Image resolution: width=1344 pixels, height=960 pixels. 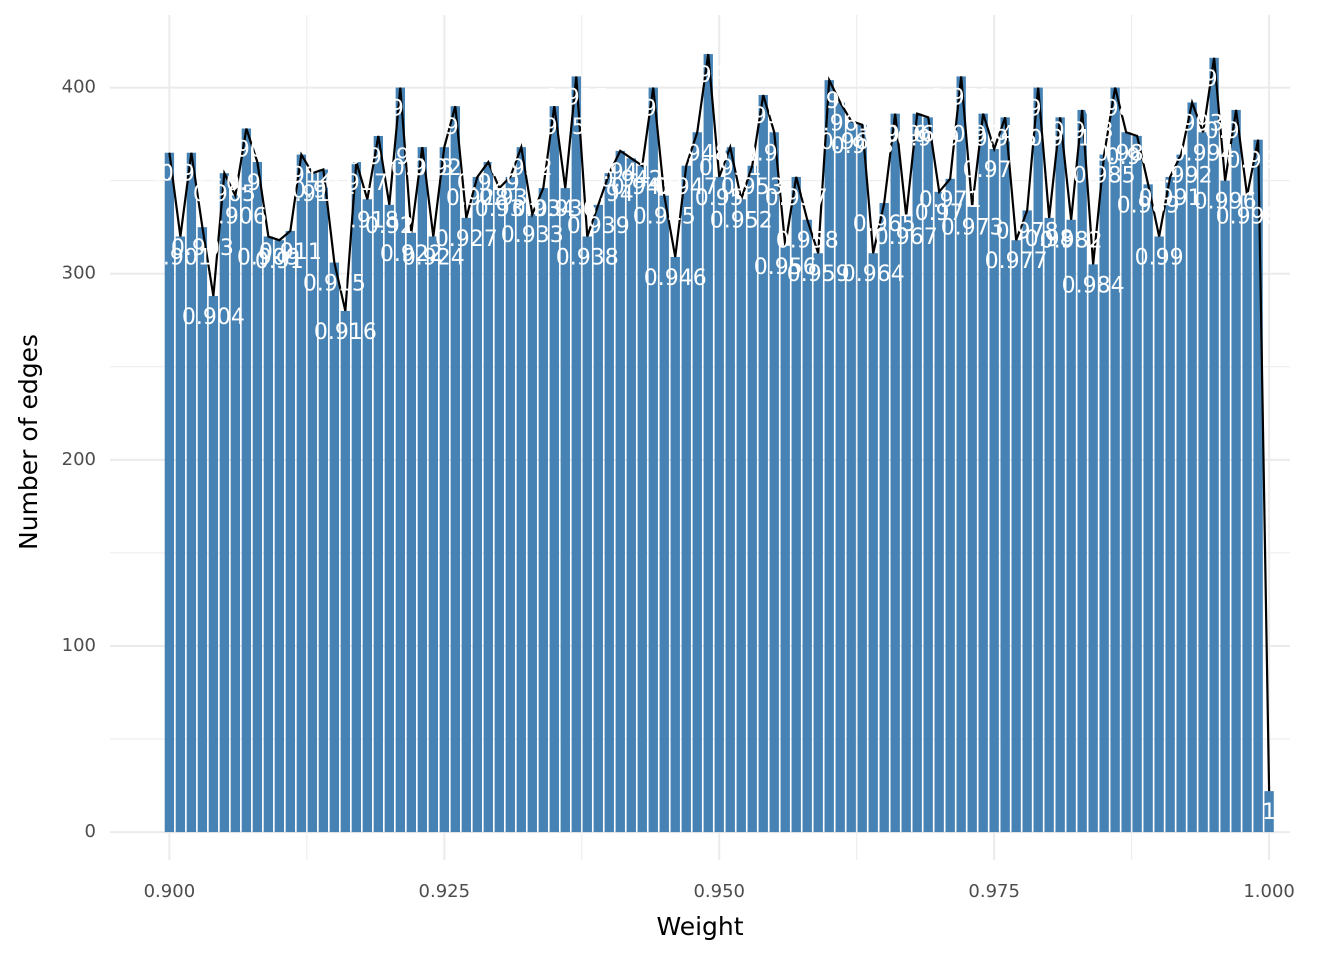 What do you see at coordinates (334, 284) in the screenshot?
I see `point-label: 0.915` at bounding box center [334, 284].